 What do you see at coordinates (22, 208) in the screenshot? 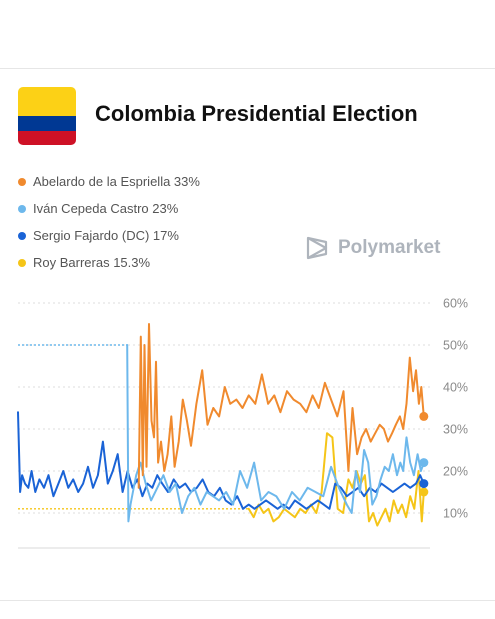
I see `legend-dot-cepeda` at bounding box center [22, 208].